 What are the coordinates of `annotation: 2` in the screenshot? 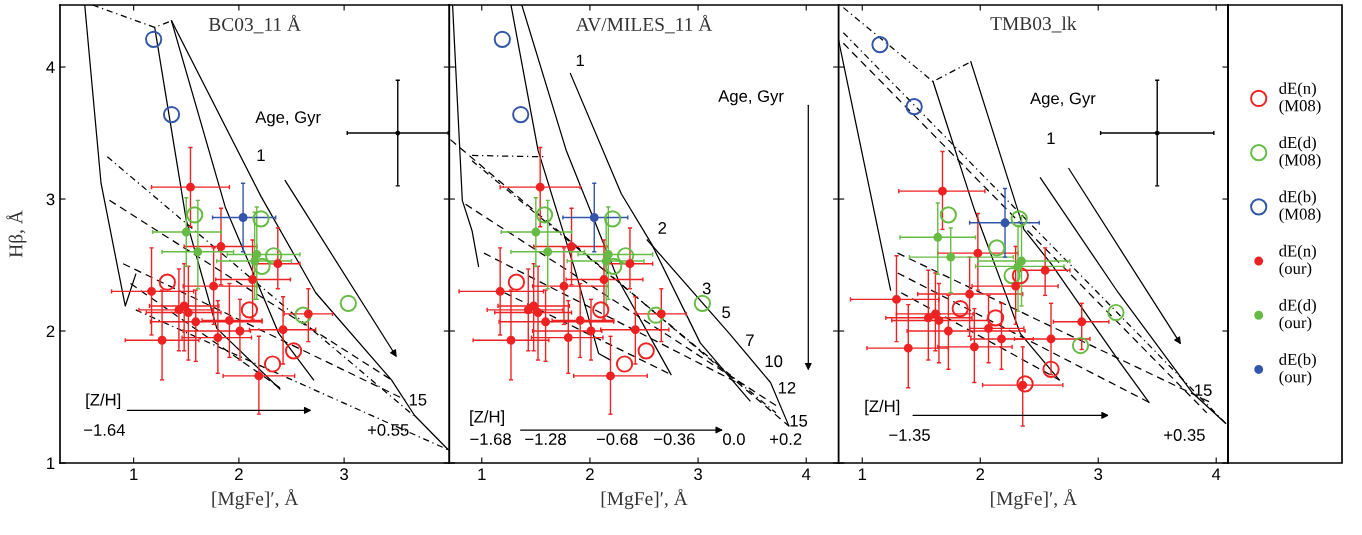 It's located at (662, 228).